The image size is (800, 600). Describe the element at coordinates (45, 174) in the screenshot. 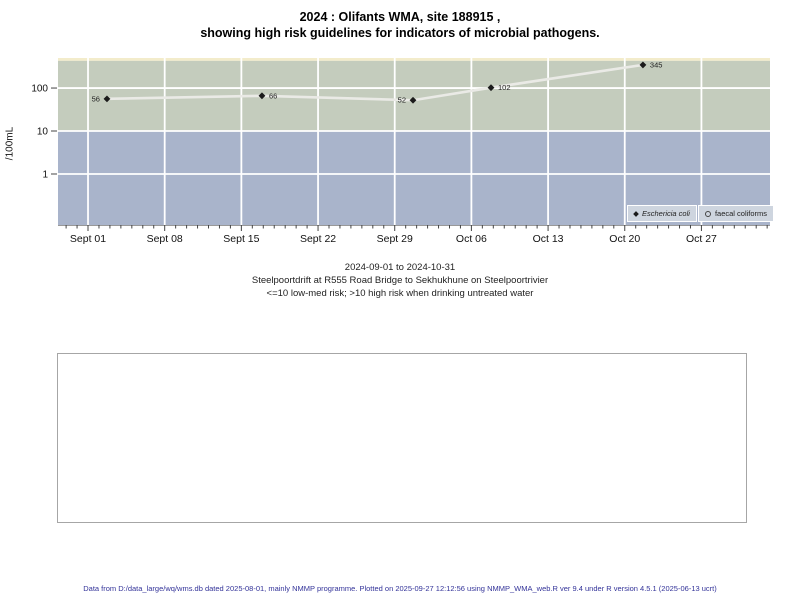

I see `y-tick-label: 1` at that location.